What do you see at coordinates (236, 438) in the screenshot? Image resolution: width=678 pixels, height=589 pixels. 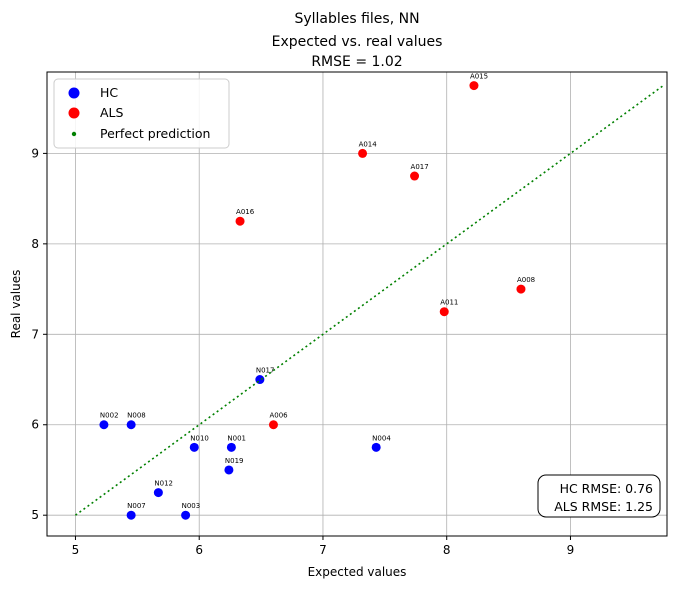 I see `hc-point-label: N001` at bounding box center [236, 438].